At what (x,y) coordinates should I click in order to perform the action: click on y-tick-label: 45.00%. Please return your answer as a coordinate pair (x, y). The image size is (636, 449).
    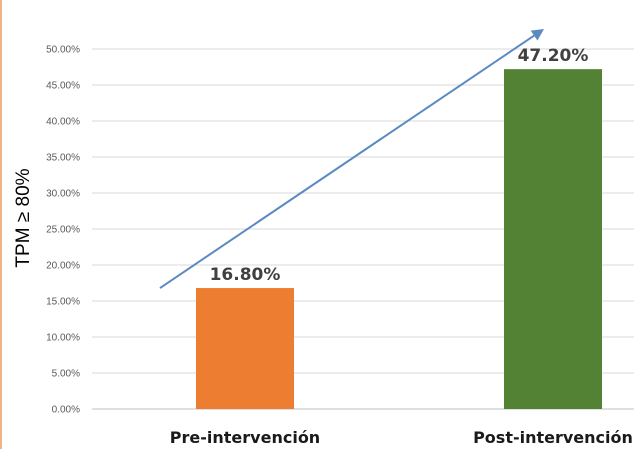
    Looking at the image, I should click on (63, 86).